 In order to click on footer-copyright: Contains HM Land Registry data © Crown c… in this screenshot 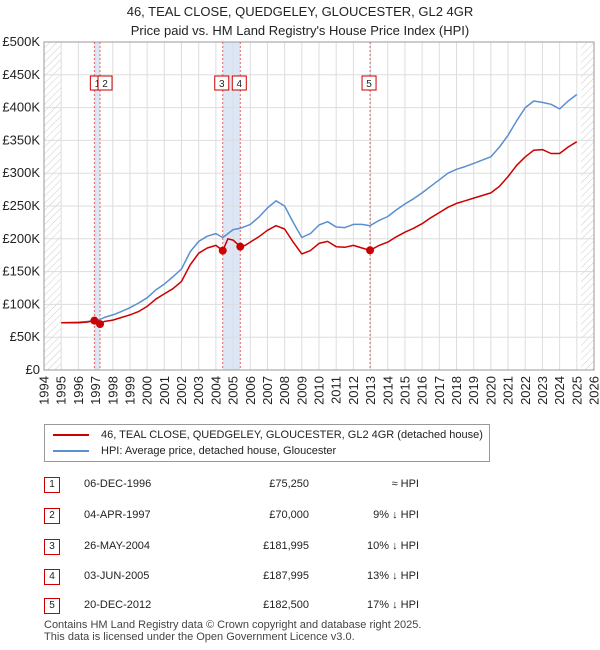, I will do `click(233, 625)`.